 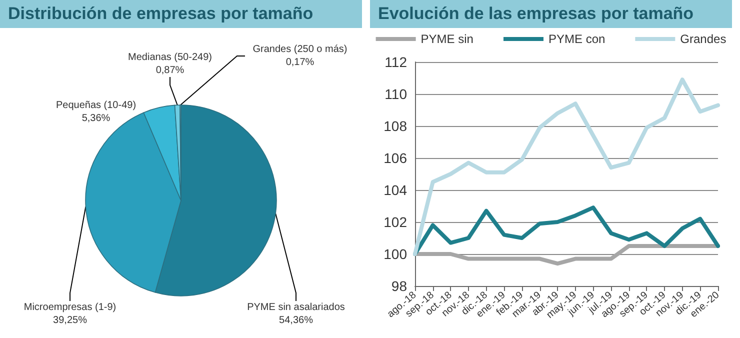 What do you see at coordinates (396, 190) in the screenshot?
I see `y-tick-label: 104` at bounding box center [396, 190].